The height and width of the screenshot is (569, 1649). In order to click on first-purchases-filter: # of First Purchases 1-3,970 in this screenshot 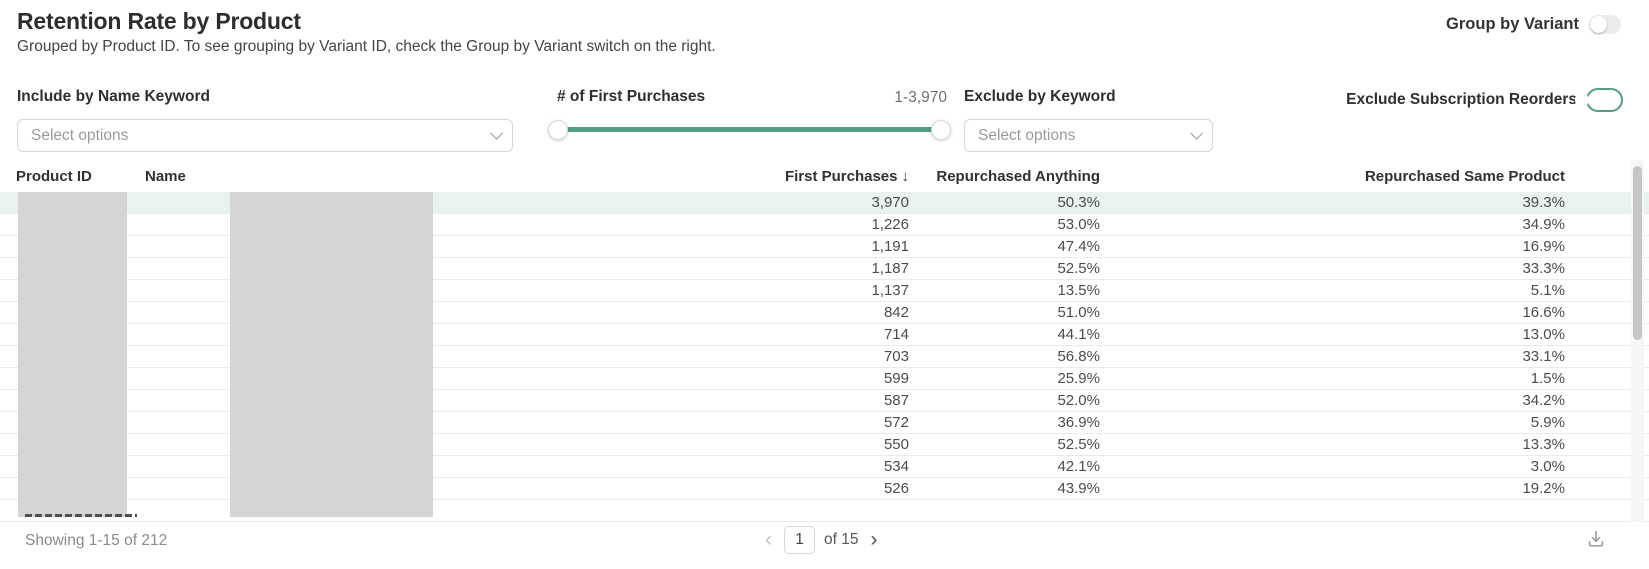, I will do `click(749, 114)`.